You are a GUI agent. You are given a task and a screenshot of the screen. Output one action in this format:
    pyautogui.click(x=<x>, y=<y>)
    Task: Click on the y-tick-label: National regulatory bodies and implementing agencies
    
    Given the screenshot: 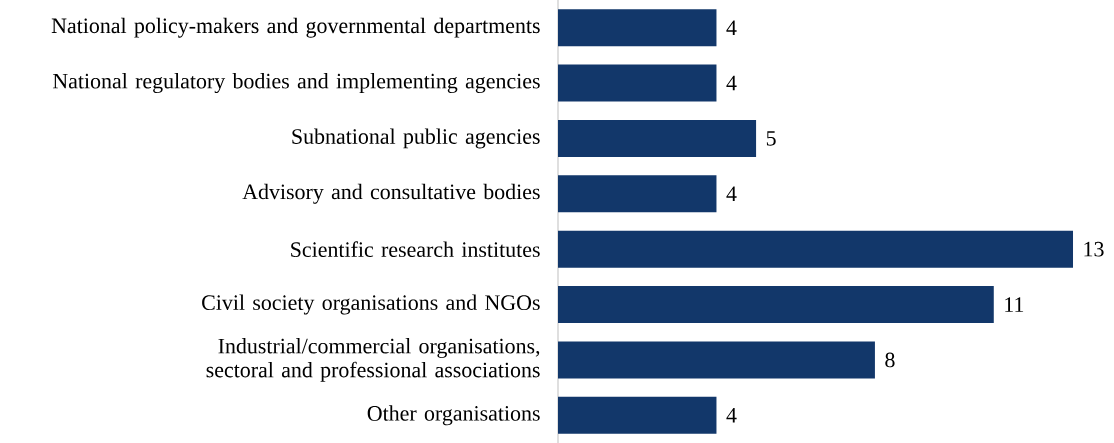 What is the action you would take?
    pyautogui.click(x=296, y=83)
    